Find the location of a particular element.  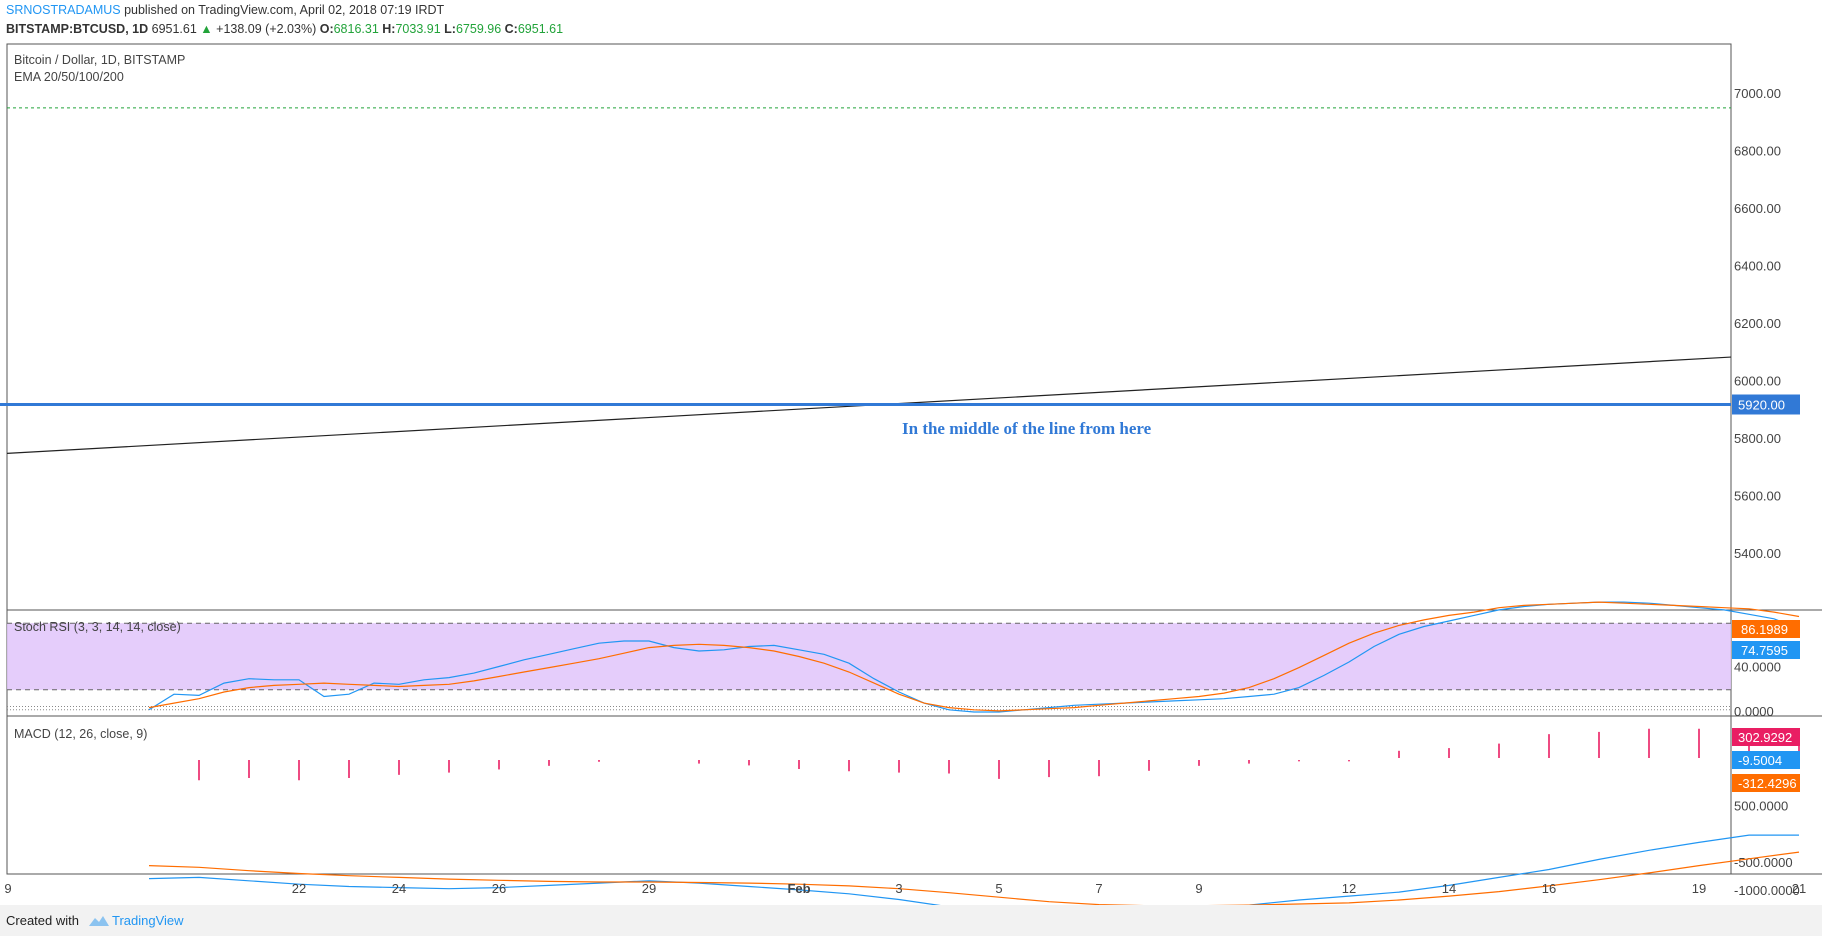

x-tick-label: 26 is located at coordinates (499, 888).